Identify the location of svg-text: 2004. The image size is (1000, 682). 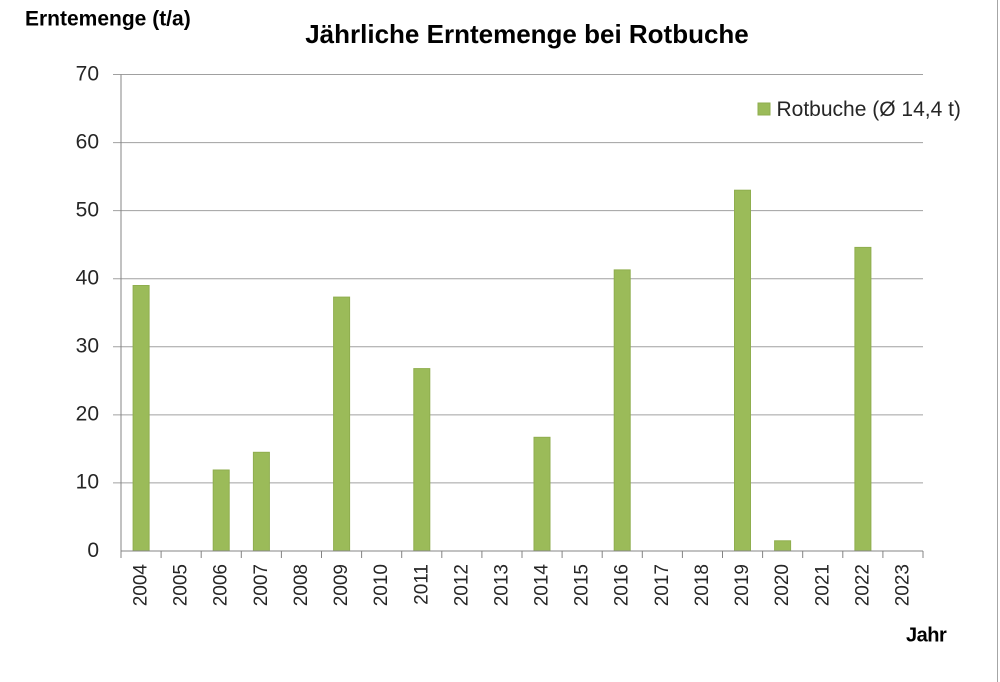
(141, 585).